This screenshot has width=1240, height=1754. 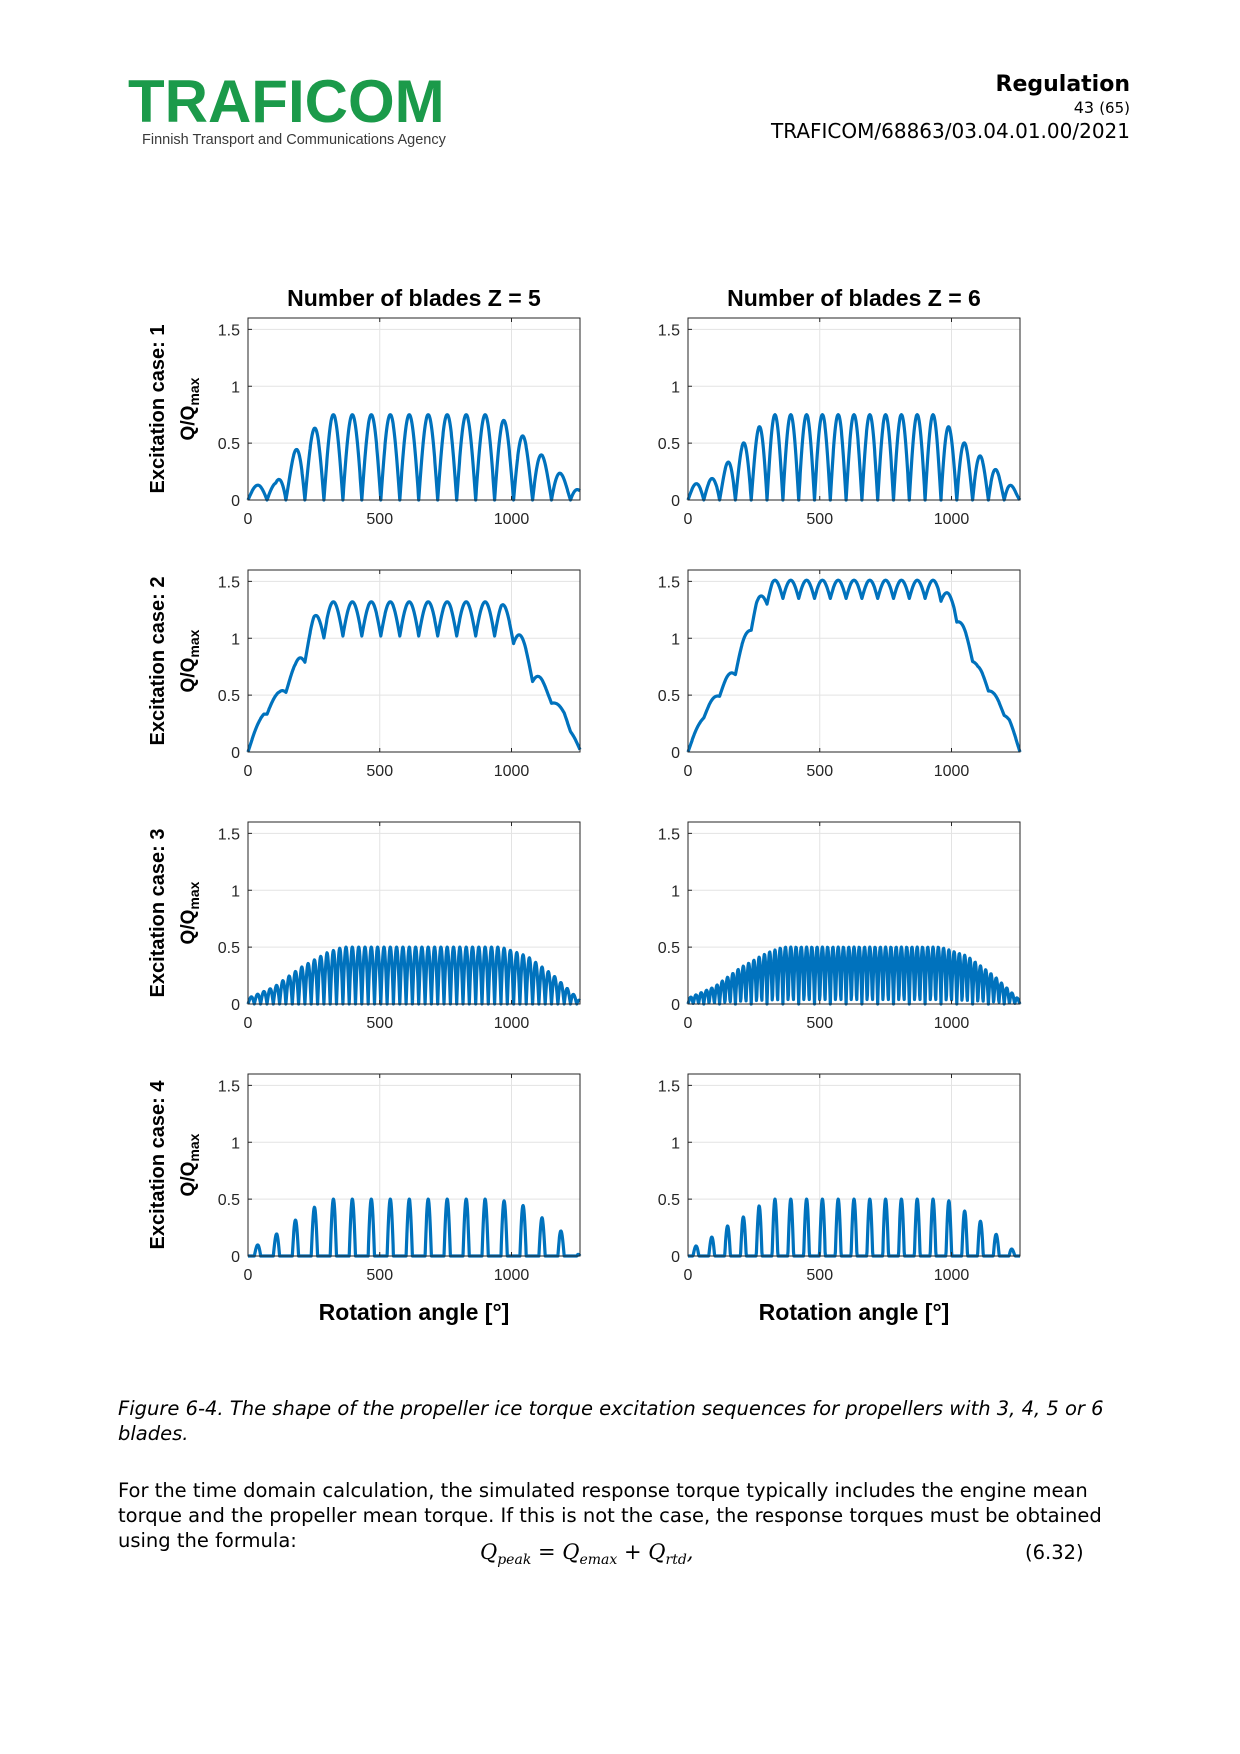 I want to click on document-type: Regulation, so click(x=1063, y=84).